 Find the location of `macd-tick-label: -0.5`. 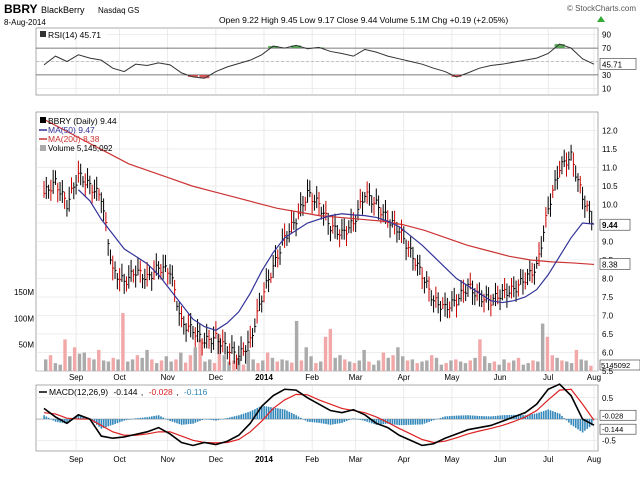

macd-tick-label: -0.5 is located at coordinates (609, 440).